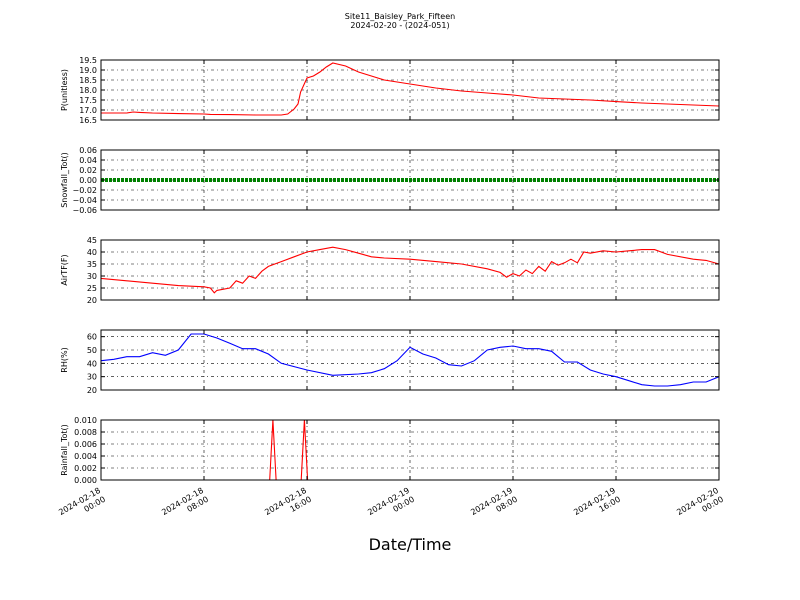  Describe the element at coordinates (92, 264) in the screenshot. I see `ytick-label-3-2: 35` at that location.